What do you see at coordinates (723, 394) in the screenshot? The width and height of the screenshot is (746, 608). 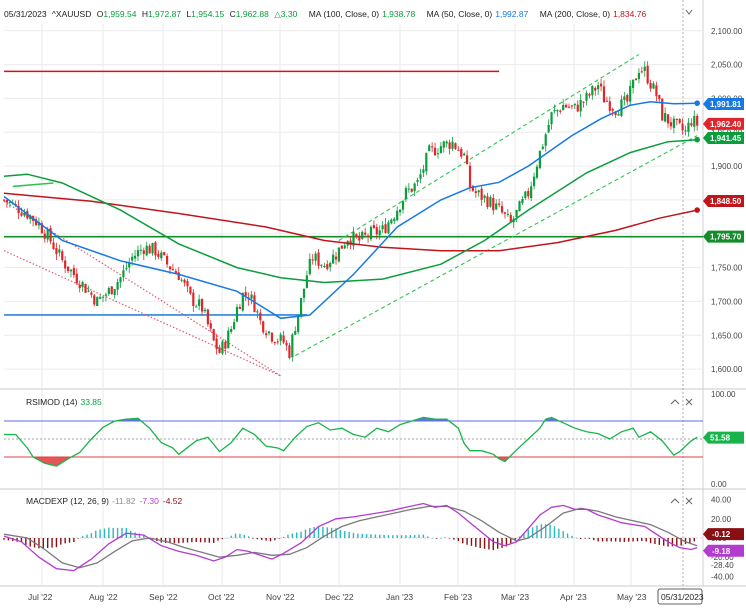 I see `rsi-tick-label: 100.00` at bounding box center [723, 394].